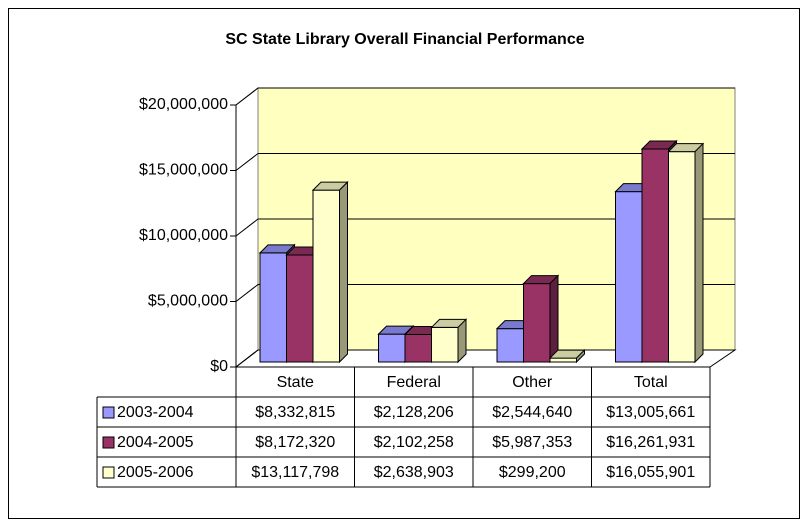  Describe the element at coordinates (219, 366) in the screenshot. I see `y-tick-label: $0` at that location.